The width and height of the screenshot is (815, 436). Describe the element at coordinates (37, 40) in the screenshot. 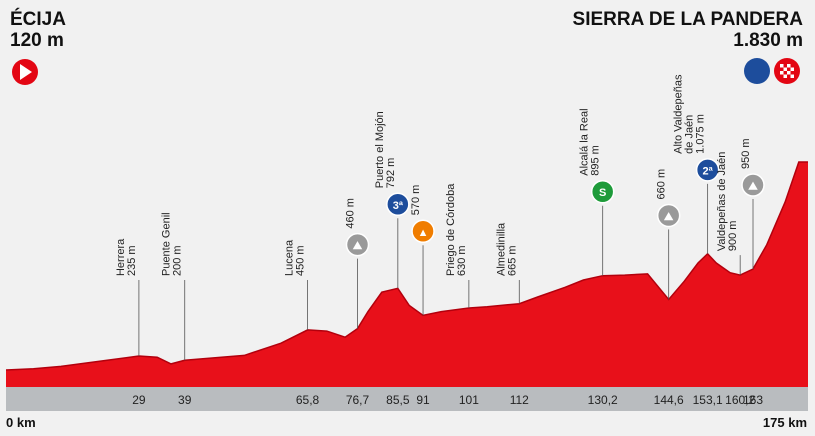

I see `start-altitude: 120 m` at that location.